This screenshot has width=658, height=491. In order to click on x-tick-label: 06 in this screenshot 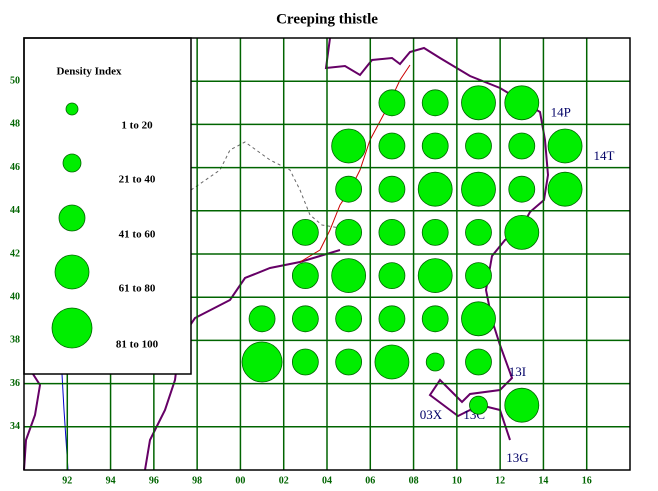, I will do `click(370, 480)`.